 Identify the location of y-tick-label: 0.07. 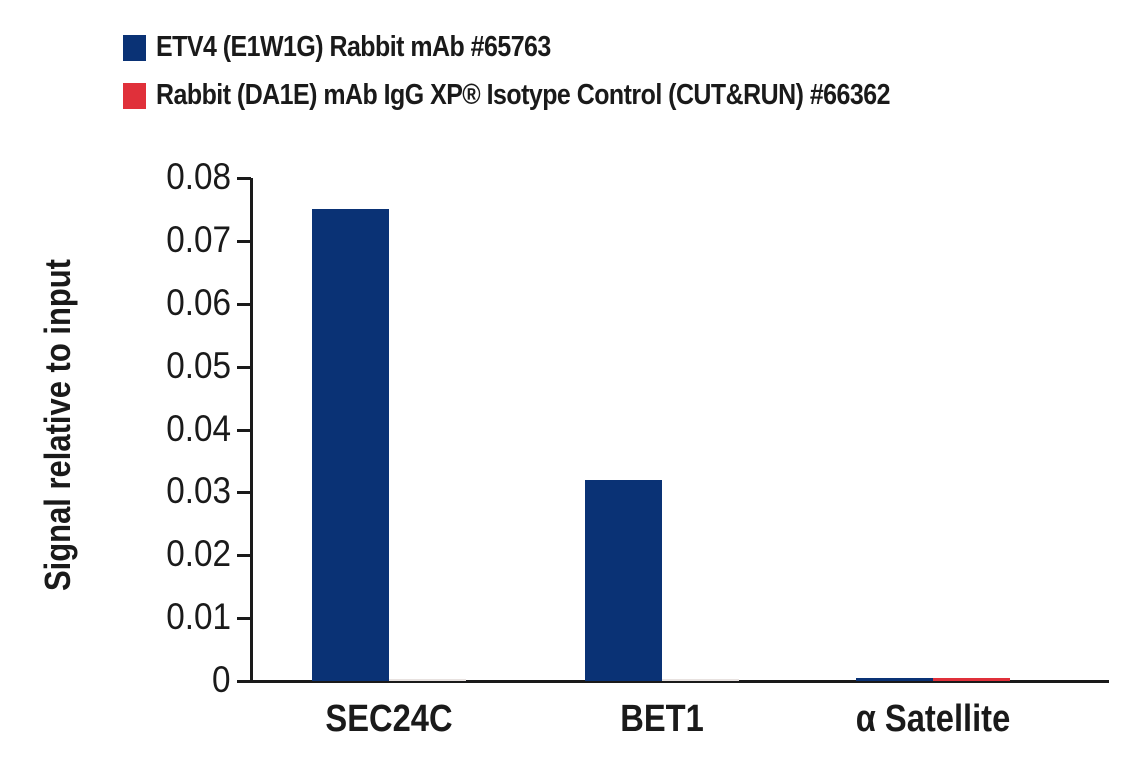
(198, 239).